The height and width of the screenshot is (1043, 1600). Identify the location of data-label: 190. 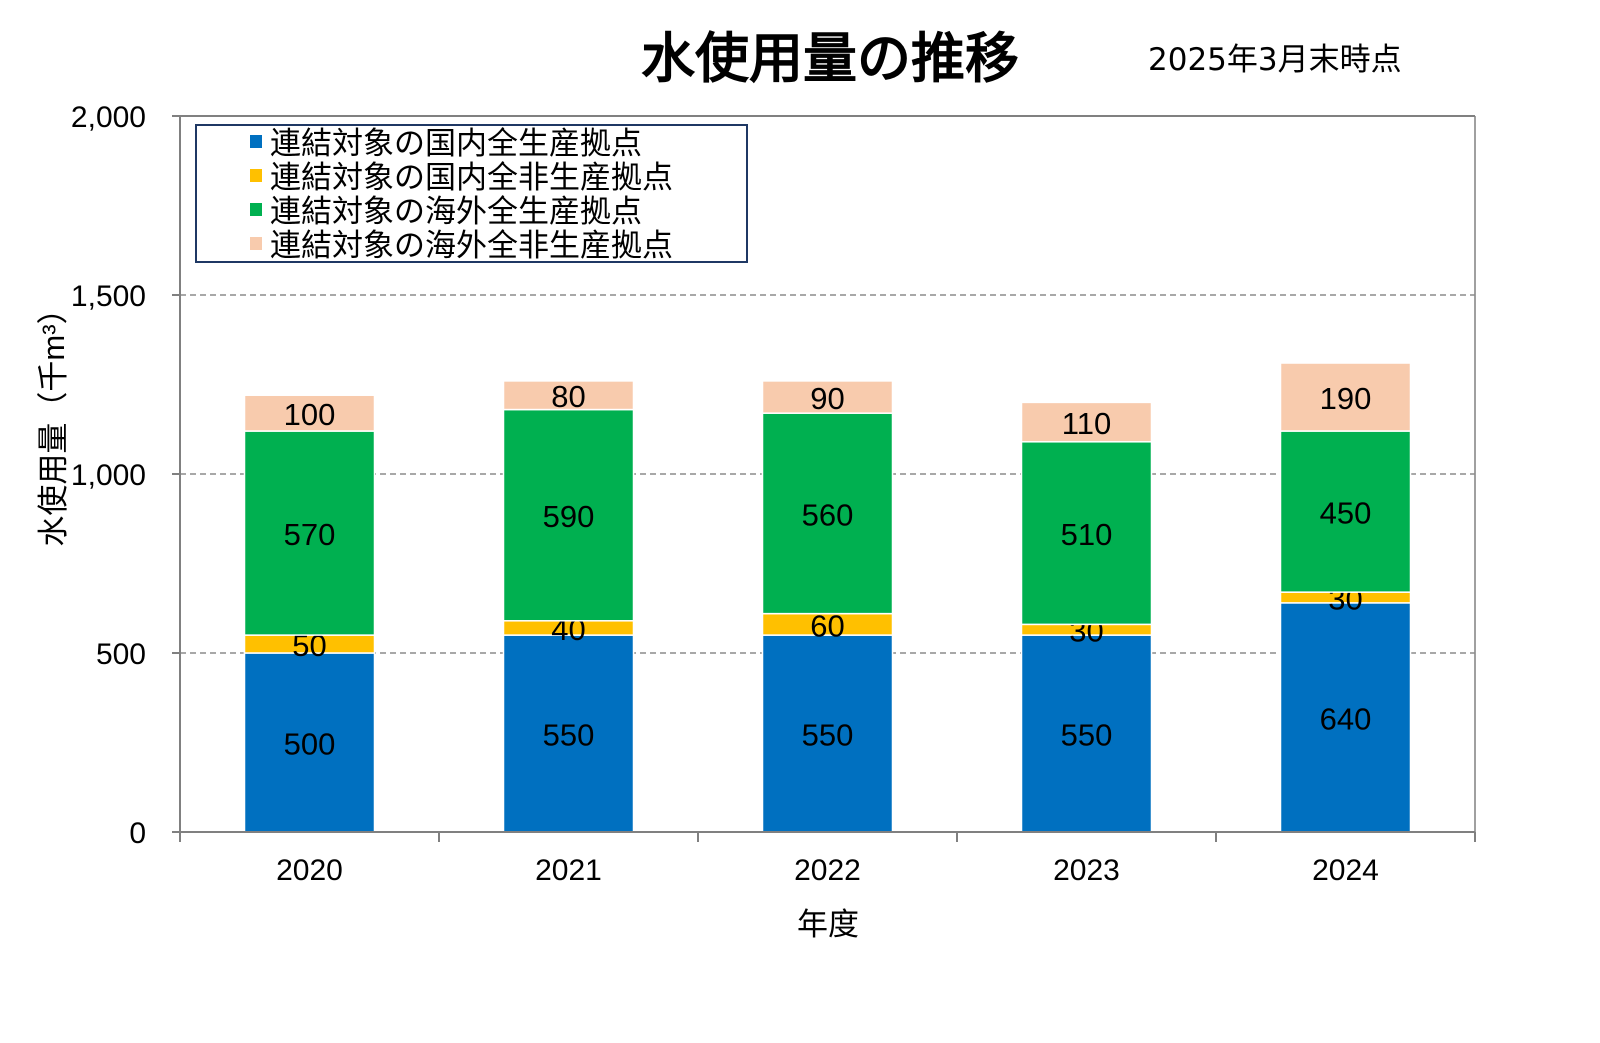
(1346, 398).